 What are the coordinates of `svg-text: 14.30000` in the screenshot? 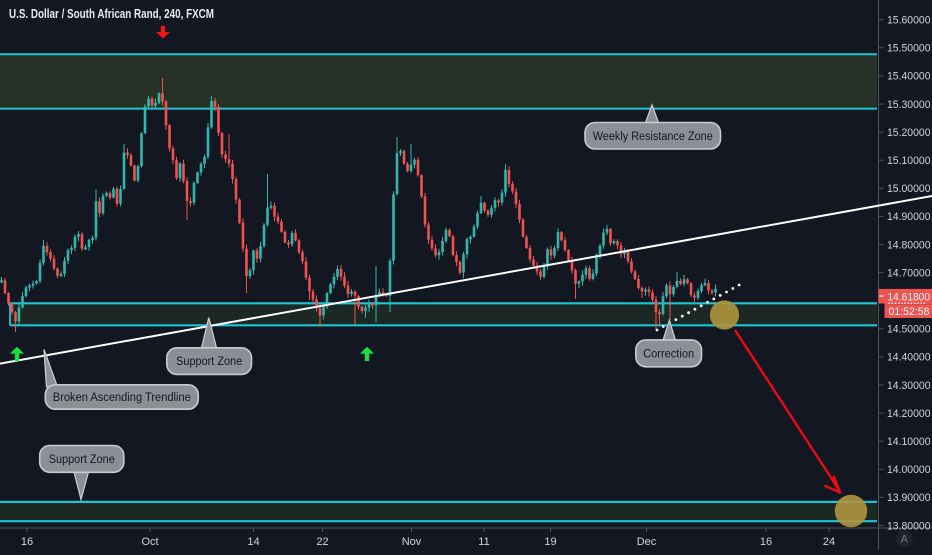 It's located at (909, 386).